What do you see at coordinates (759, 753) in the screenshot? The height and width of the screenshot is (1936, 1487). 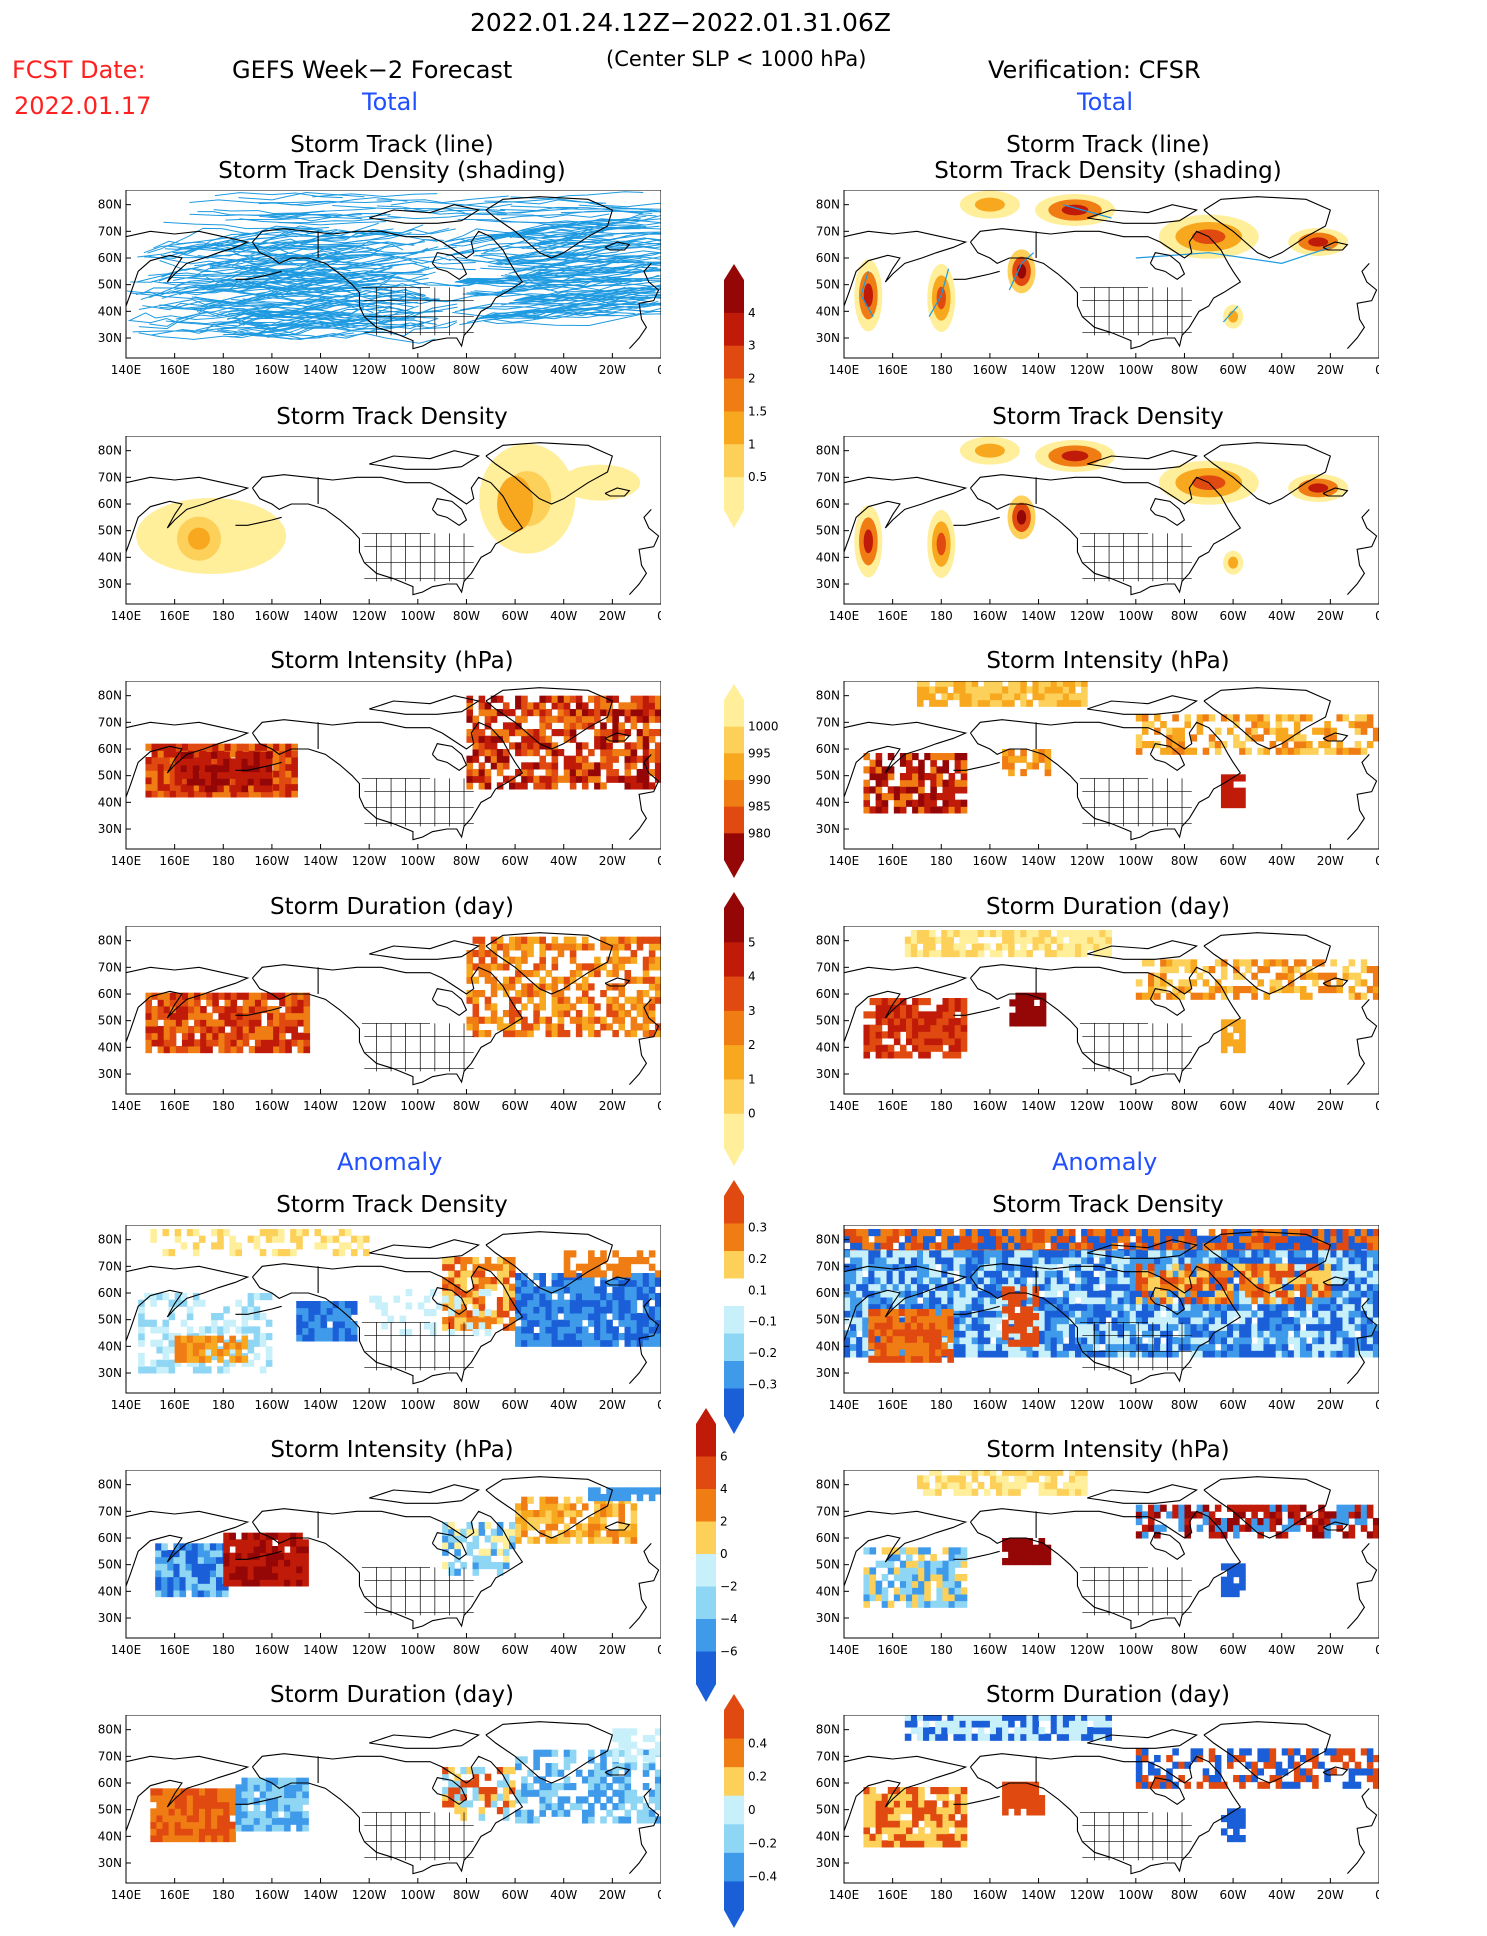 I see `colorbar-tick-label: 995` at bounding box center [759, 753].